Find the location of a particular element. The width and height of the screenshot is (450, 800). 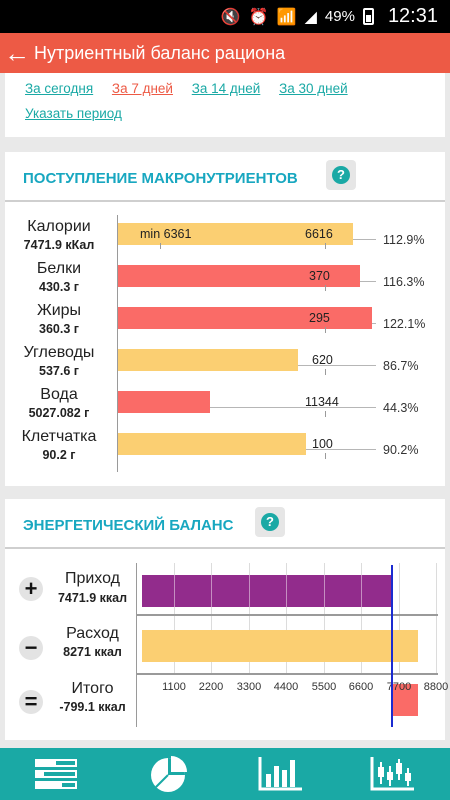

macro-row-fiber: Клетчатка 90.2 г 100 90.2% is located at coordinates (225, 449).